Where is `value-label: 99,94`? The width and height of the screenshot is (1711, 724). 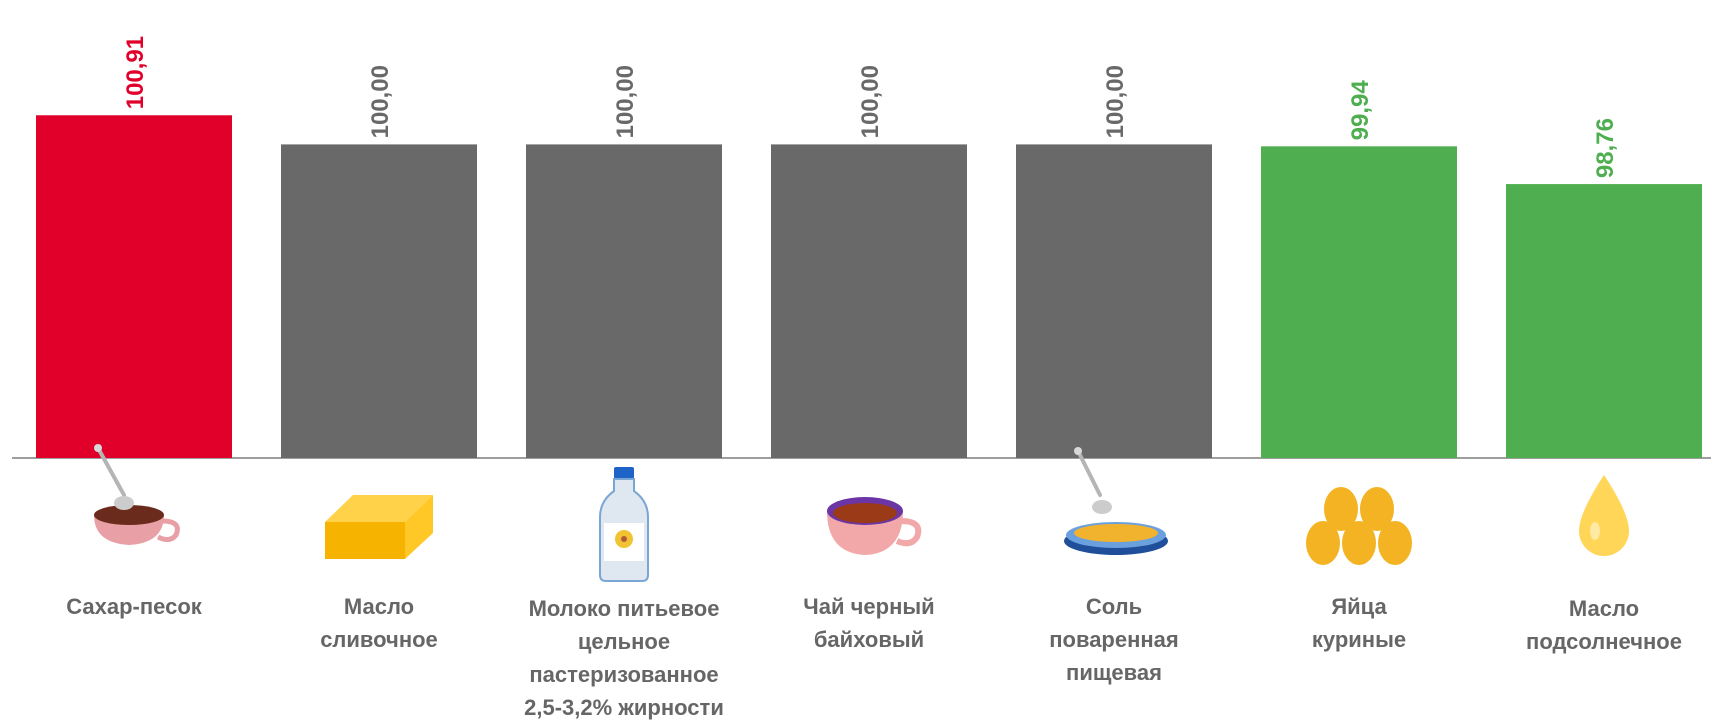 value-label: 99,94 is located at coordinates (1360, 110).